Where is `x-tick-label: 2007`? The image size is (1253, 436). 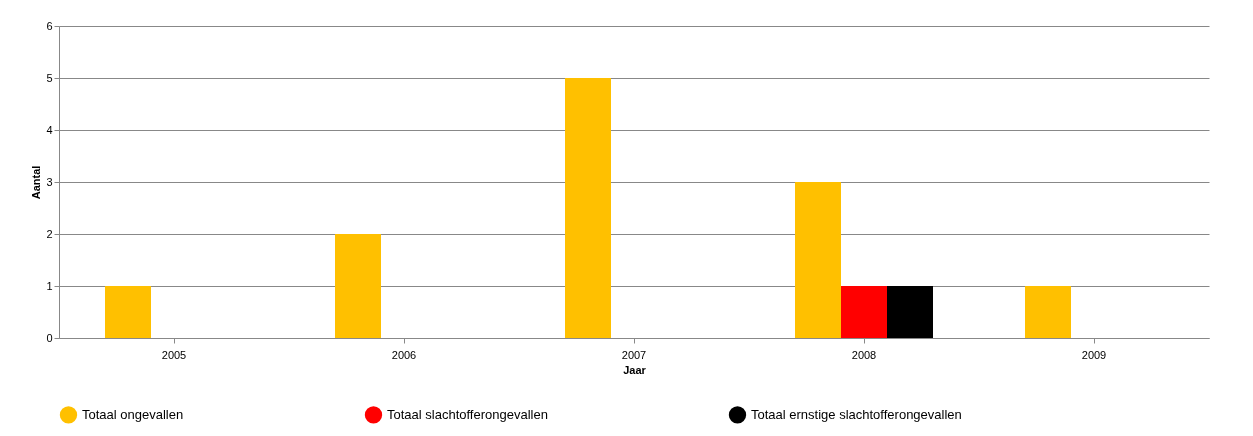
x-tick-label: 2007 is located at coordinates (634, 354).